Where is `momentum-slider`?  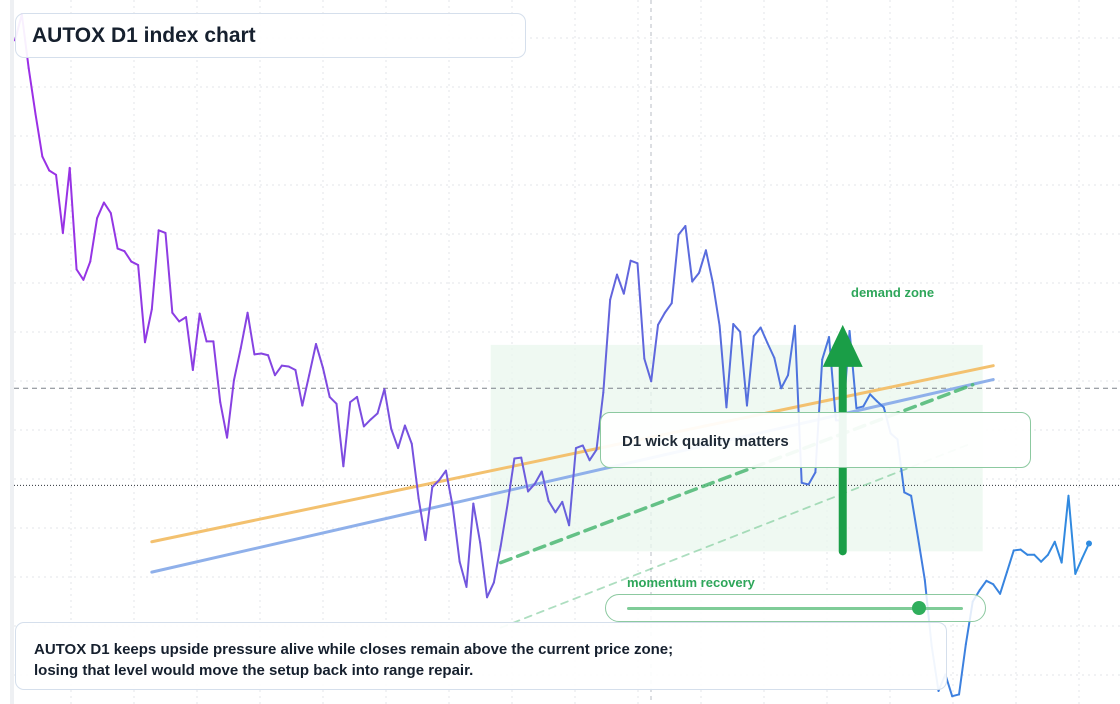
momentum-slider is located at coordinates (795, 608).